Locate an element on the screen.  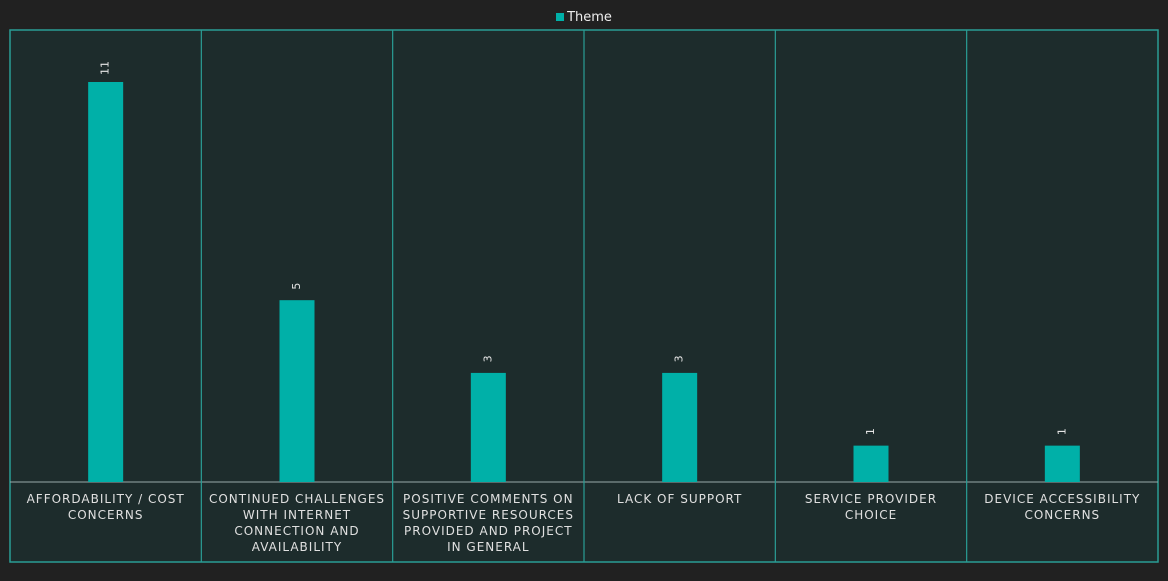
data-label: 11 is located at coordinates (105, 68).